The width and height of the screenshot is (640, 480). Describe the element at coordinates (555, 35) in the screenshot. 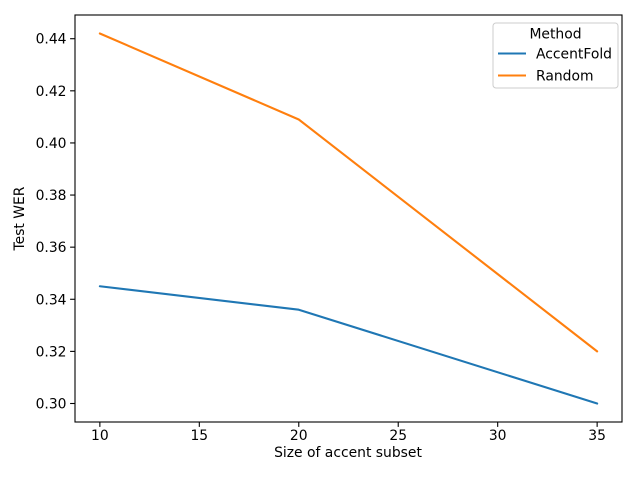

I see `legend-title: Method` at that location.